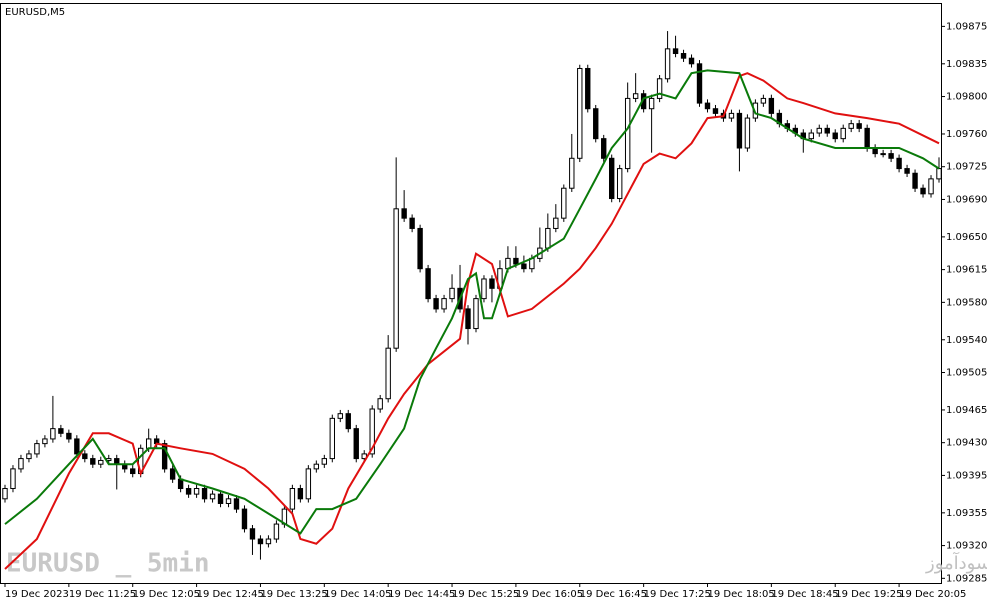  Describe the element at coordinates (485, 594) in the screenshot. I see `x-tick-label: 19 Dec 15:25` at that location.